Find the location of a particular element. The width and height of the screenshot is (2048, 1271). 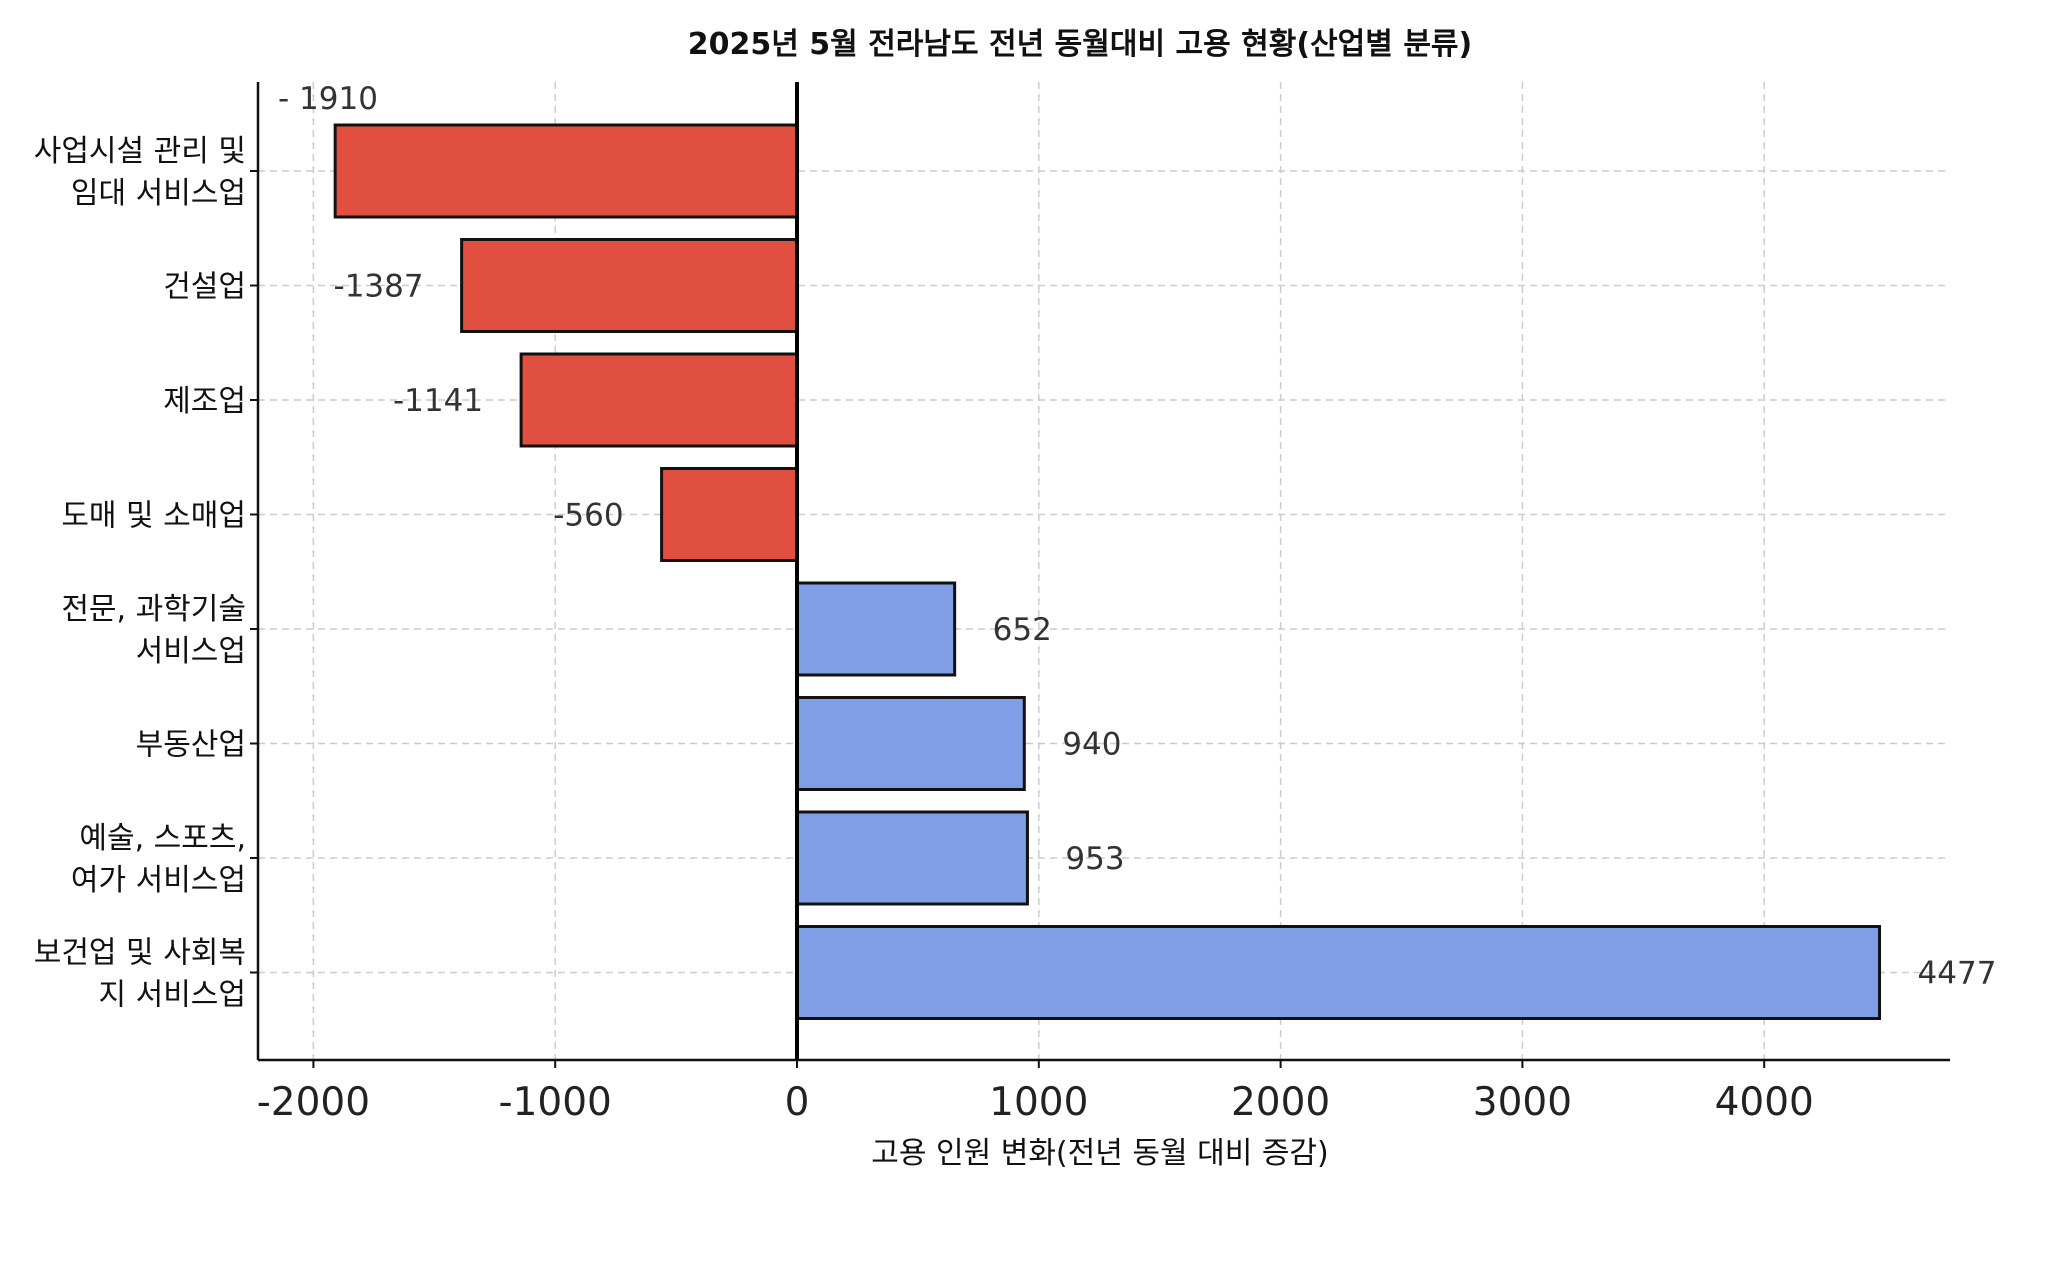

x-tick-labels: -2000 -1000 0 1000 2000 3000 4000 is located at coordinates (1035, 1102).